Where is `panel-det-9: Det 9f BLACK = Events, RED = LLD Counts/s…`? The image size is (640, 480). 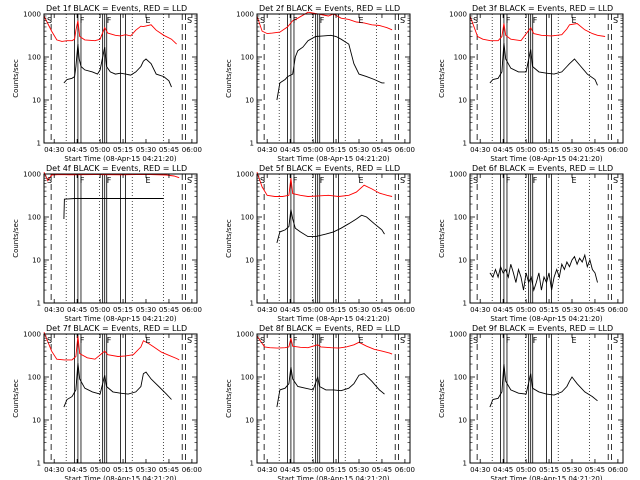
panel-det-9: Det 9f BLACK = Events, RED = LLD Counts/s… is located at coordinates (533, 402).